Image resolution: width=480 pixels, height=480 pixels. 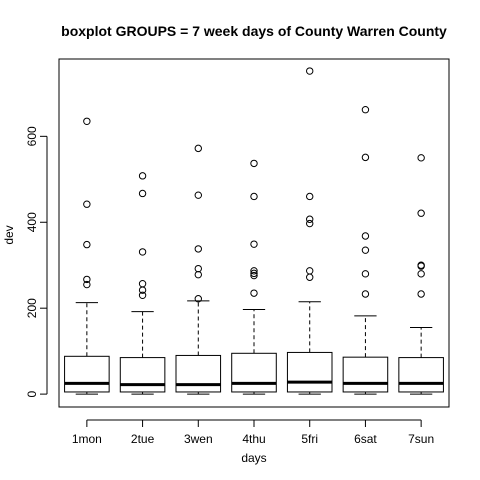 What do you see at coordinates (198, 439) in the screenshot?
I see `x-tick-label: 3wen` at bounding box center [198, 439].